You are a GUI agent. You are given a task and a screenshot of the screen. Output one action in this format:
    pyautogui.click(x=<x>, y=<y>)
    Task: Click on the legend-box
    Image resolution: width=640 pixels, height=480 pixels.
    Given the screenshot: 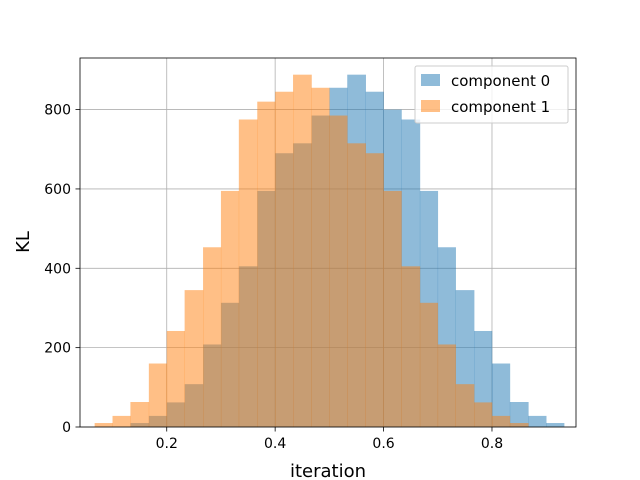 What is the action you would take?
    pyautogui.click(x=491, y=94)
    